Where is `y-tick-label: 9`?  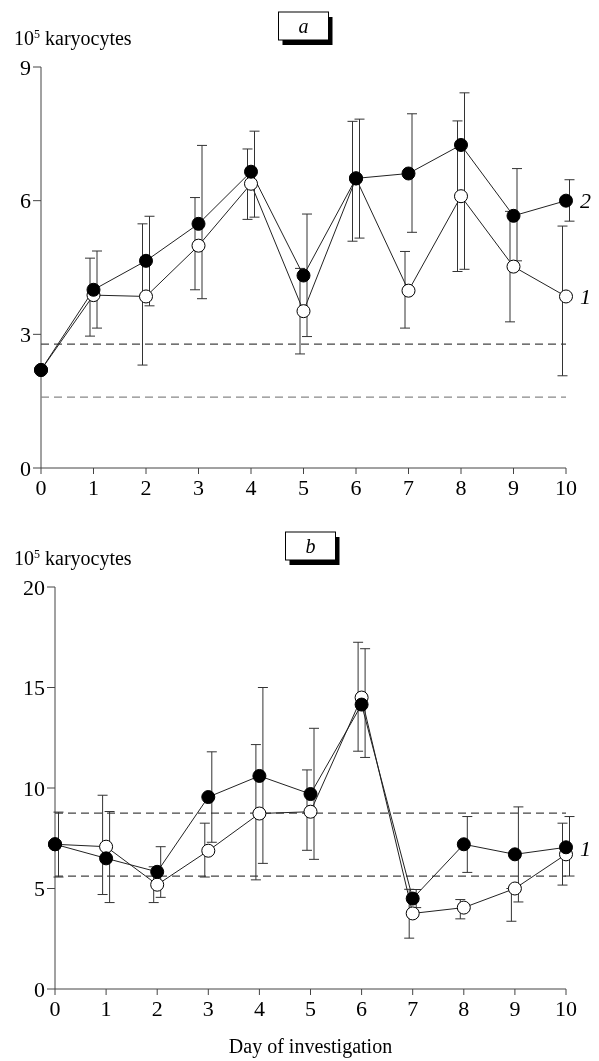
y-tick-label: 9 is located at coordinates (25, 67).